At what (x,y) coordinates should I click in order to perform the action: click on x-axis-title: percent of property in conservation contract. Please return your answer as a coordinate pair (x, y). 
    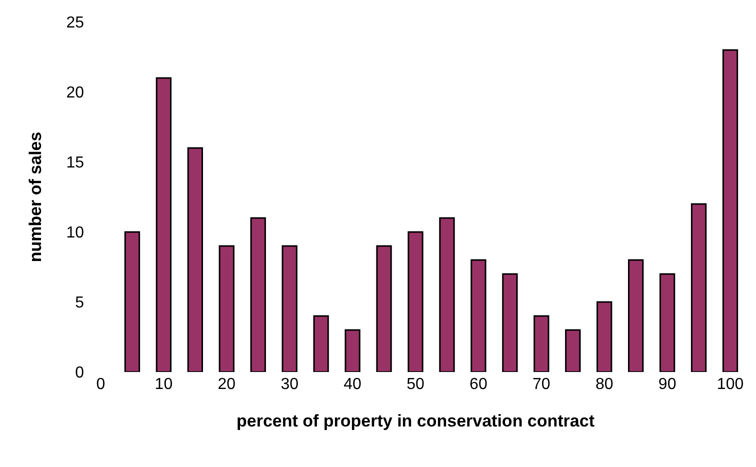
    Looking at the image, I should click on (415, 420).